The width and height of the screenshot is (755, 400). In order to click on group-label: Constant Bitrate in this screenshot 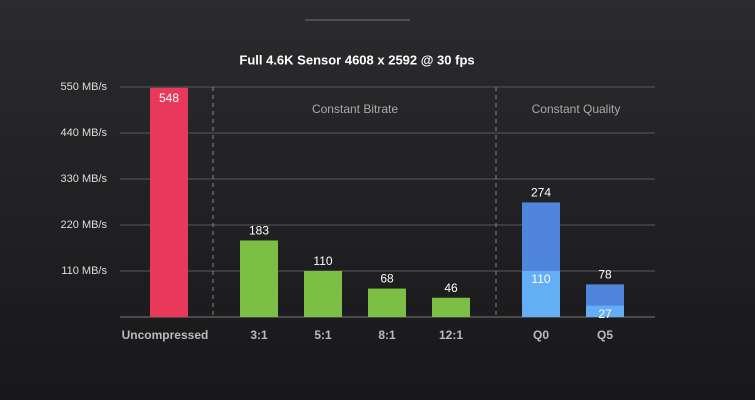, I will do `click(355, 109)`.